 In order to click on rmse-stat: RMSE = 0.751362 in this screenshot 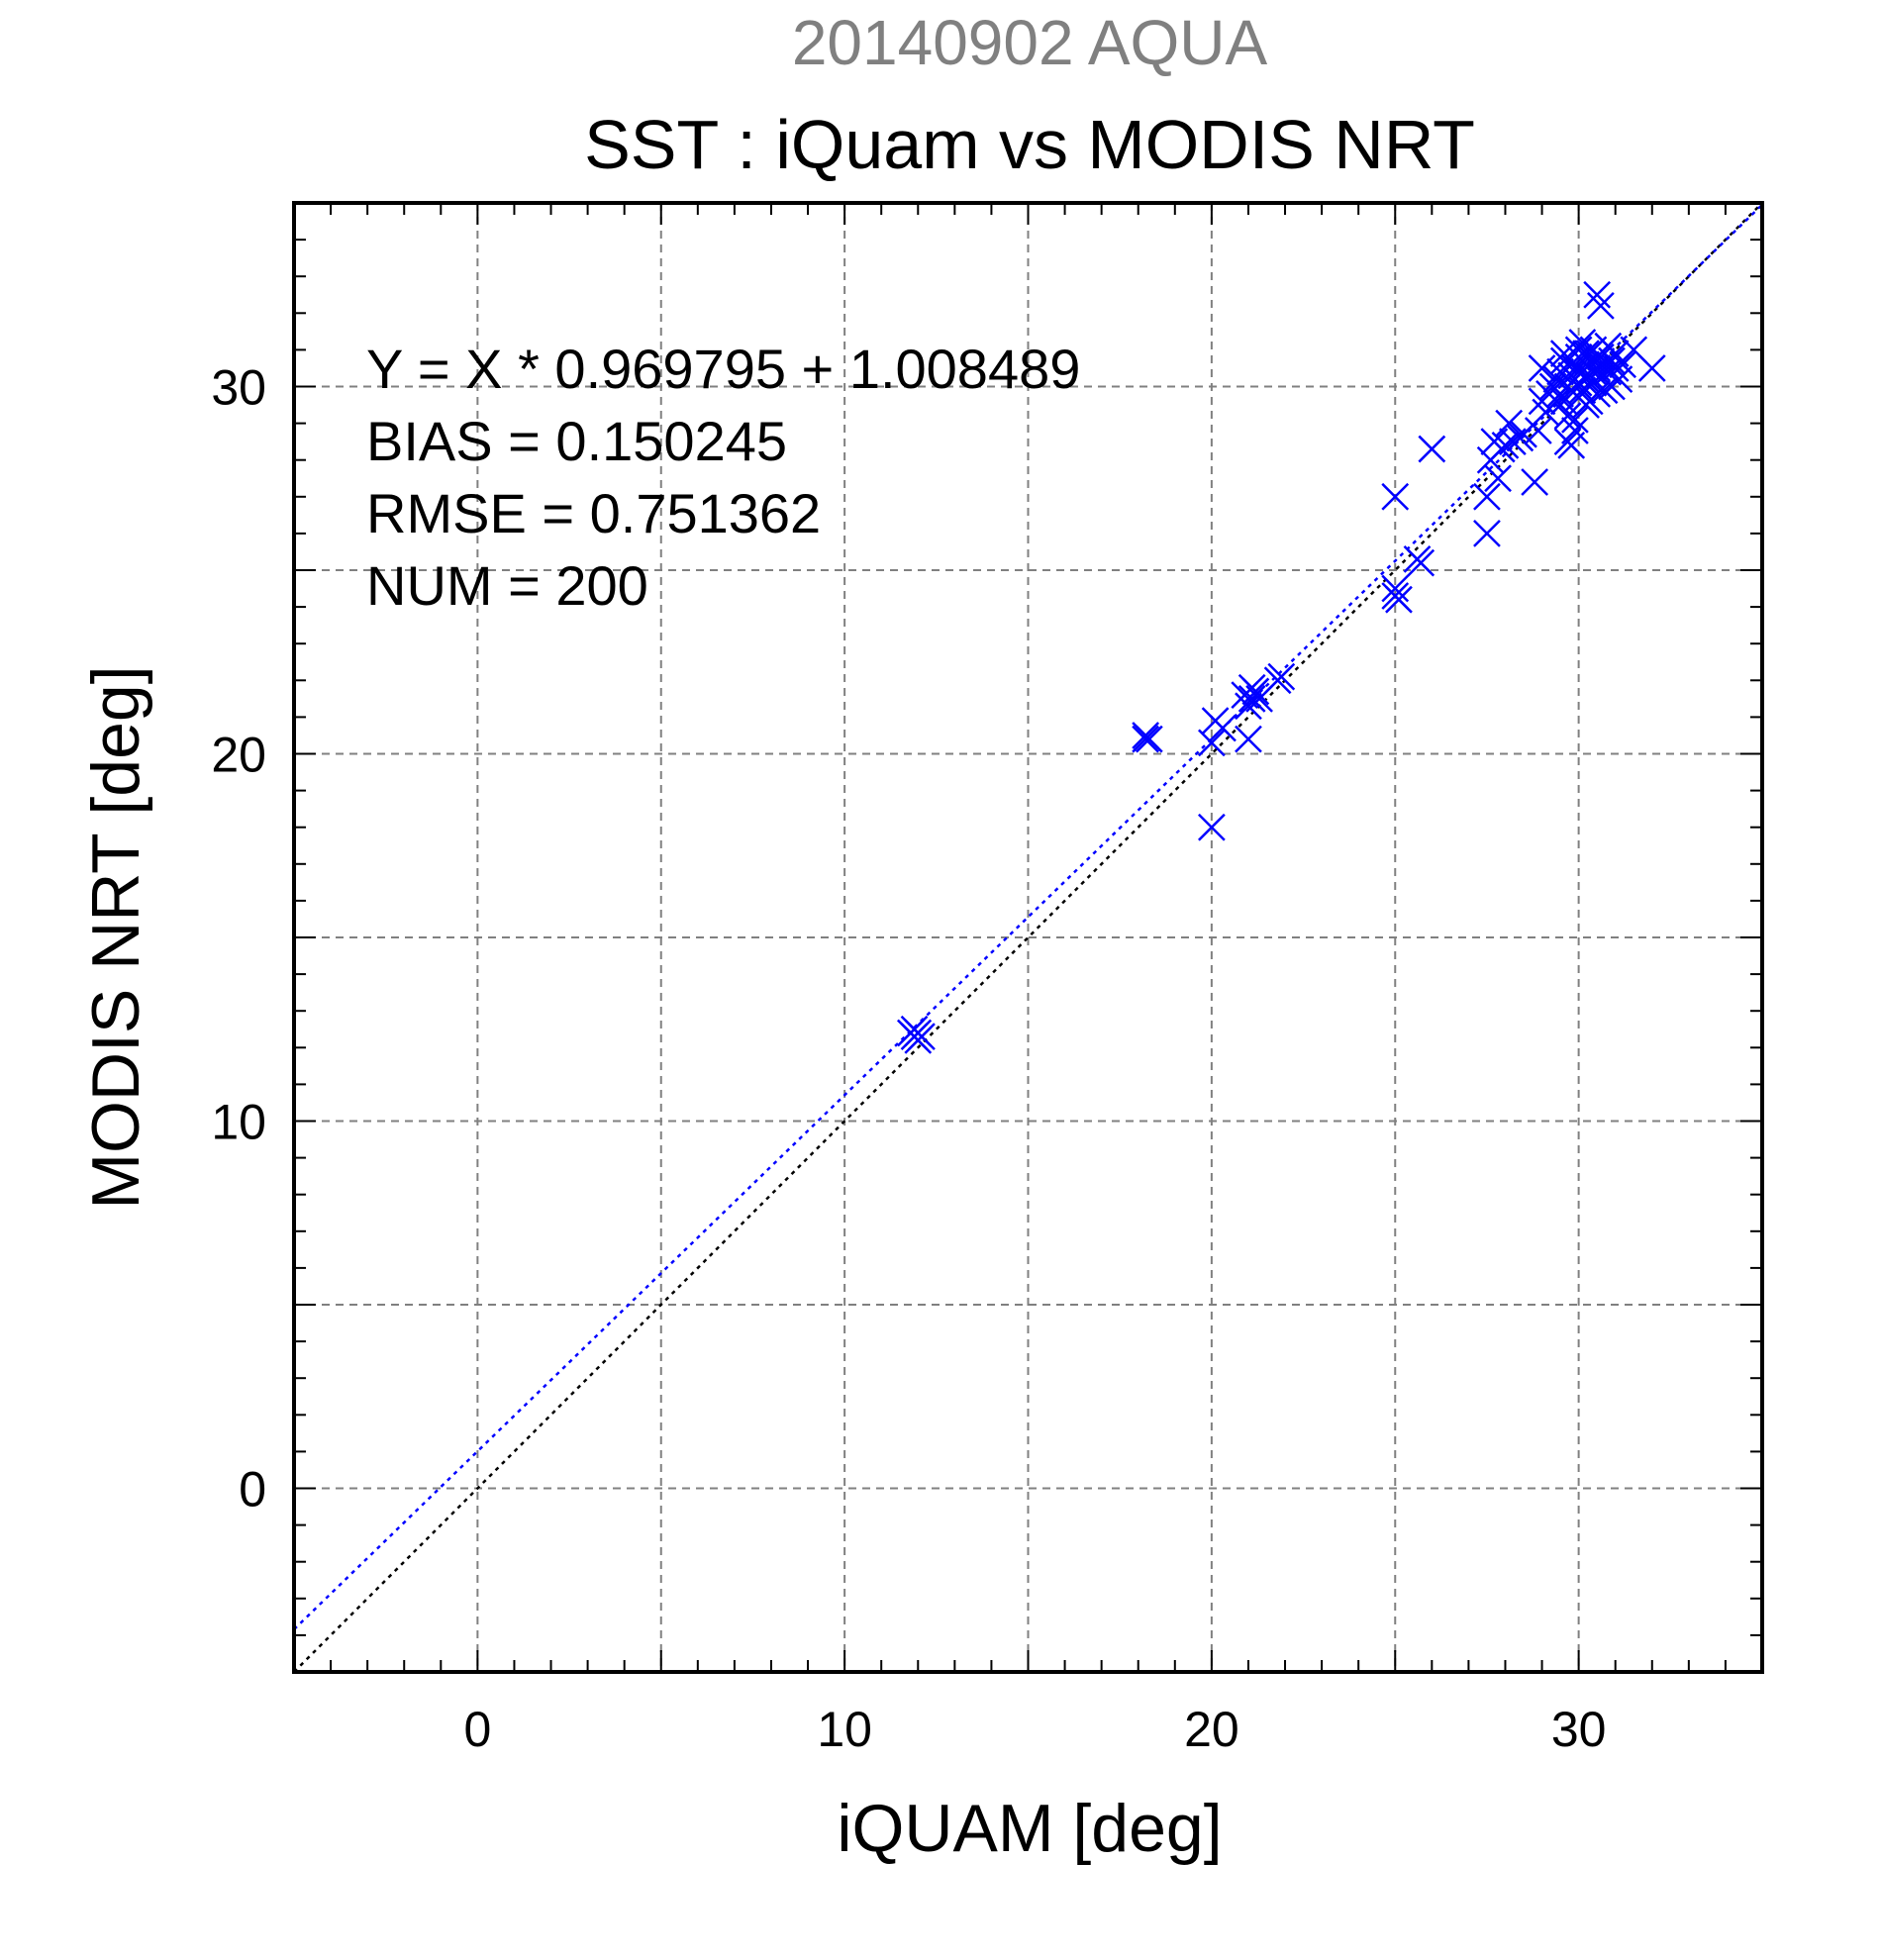, I will do `click(593, 513)`.